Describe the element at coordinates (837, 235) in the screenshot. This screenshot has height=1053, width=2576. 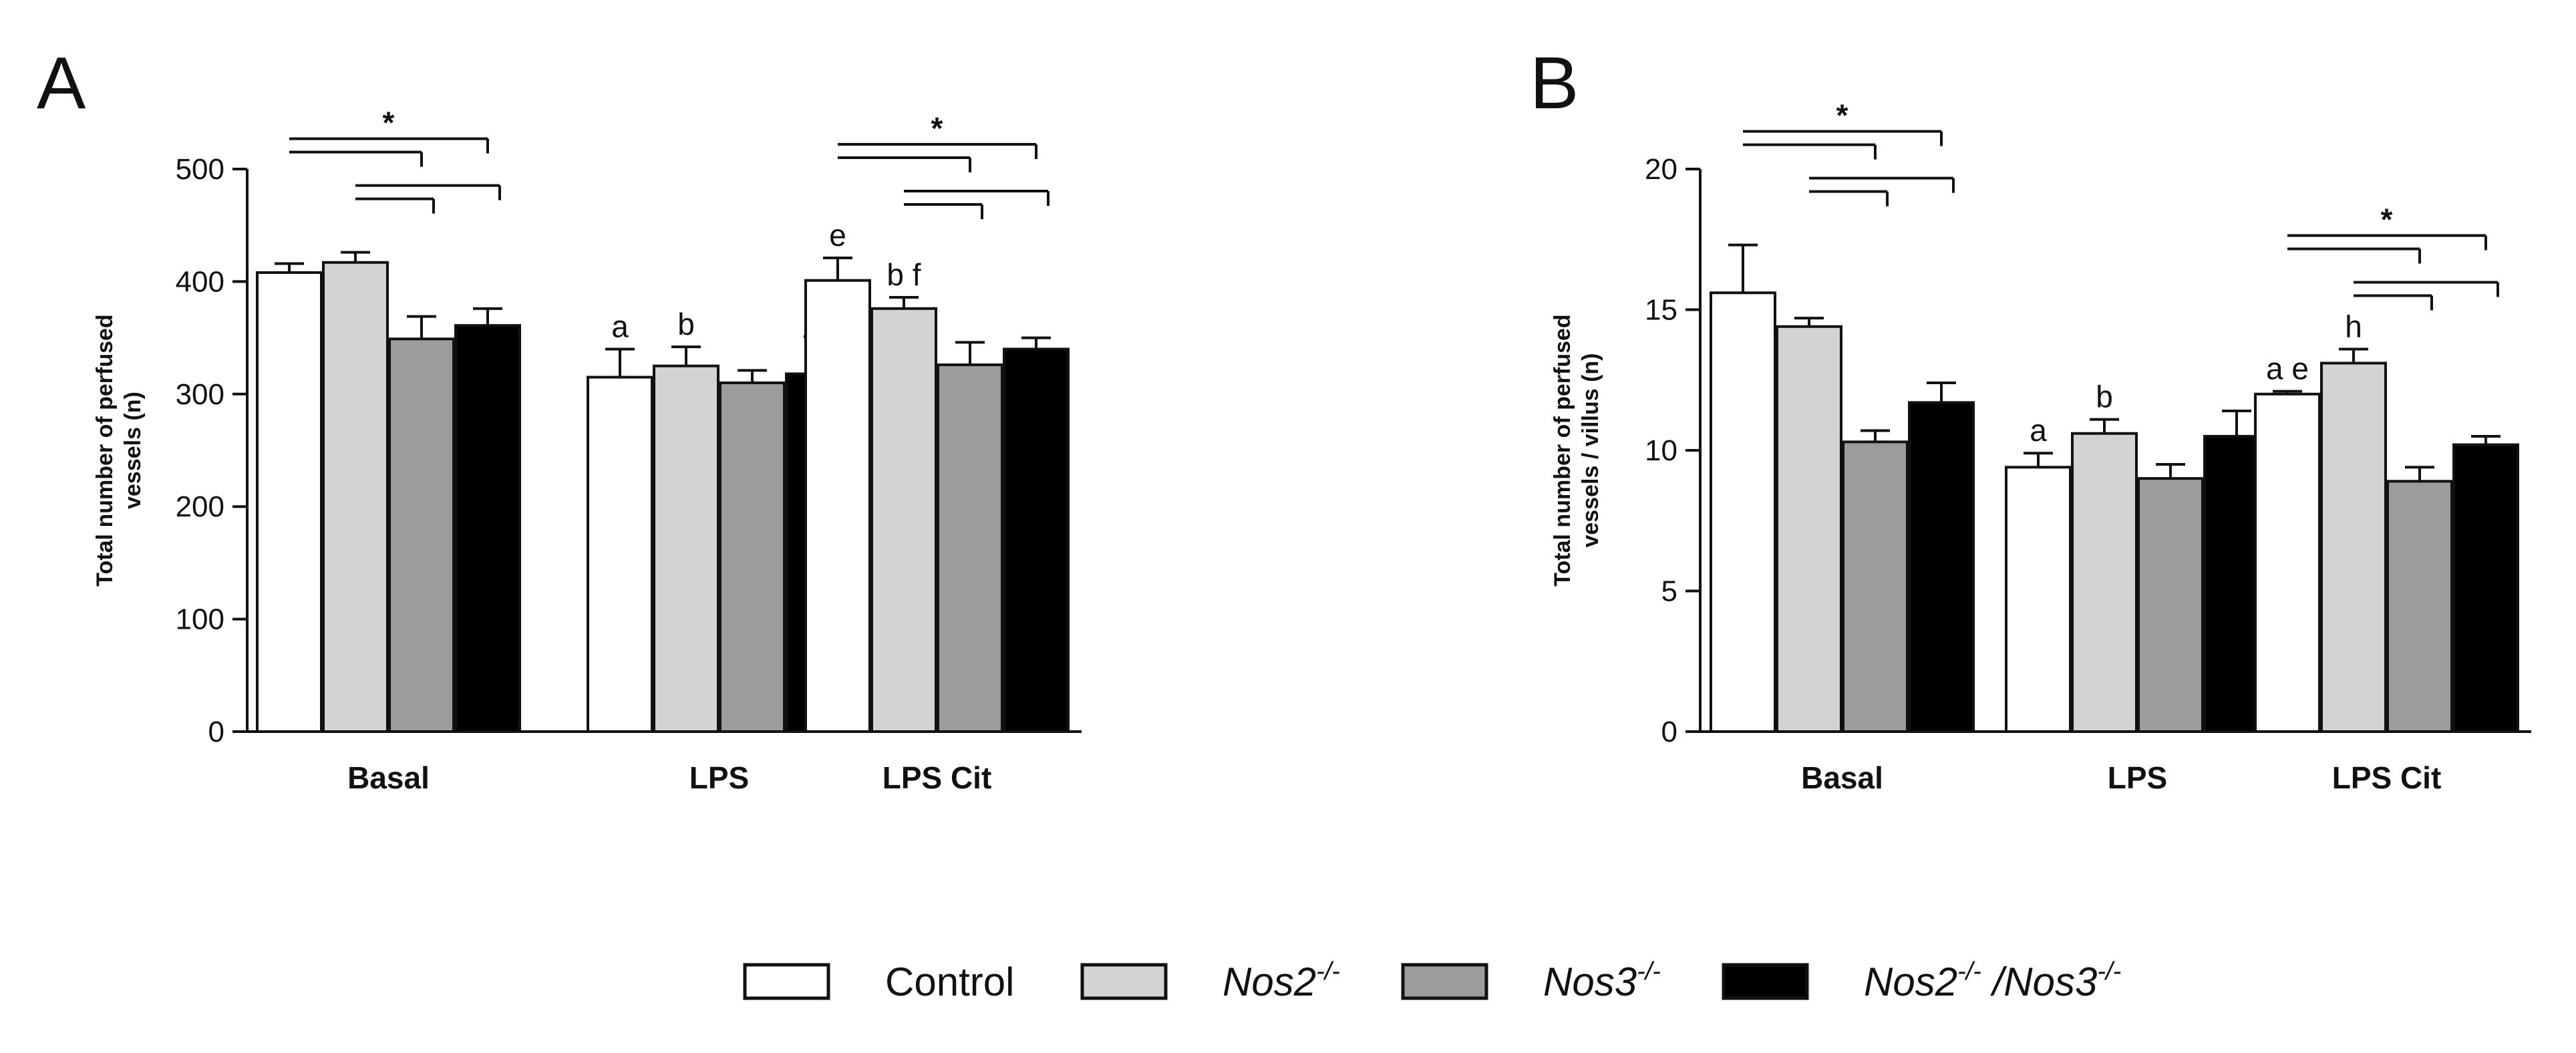
I see `significance-letter: e` at that location.